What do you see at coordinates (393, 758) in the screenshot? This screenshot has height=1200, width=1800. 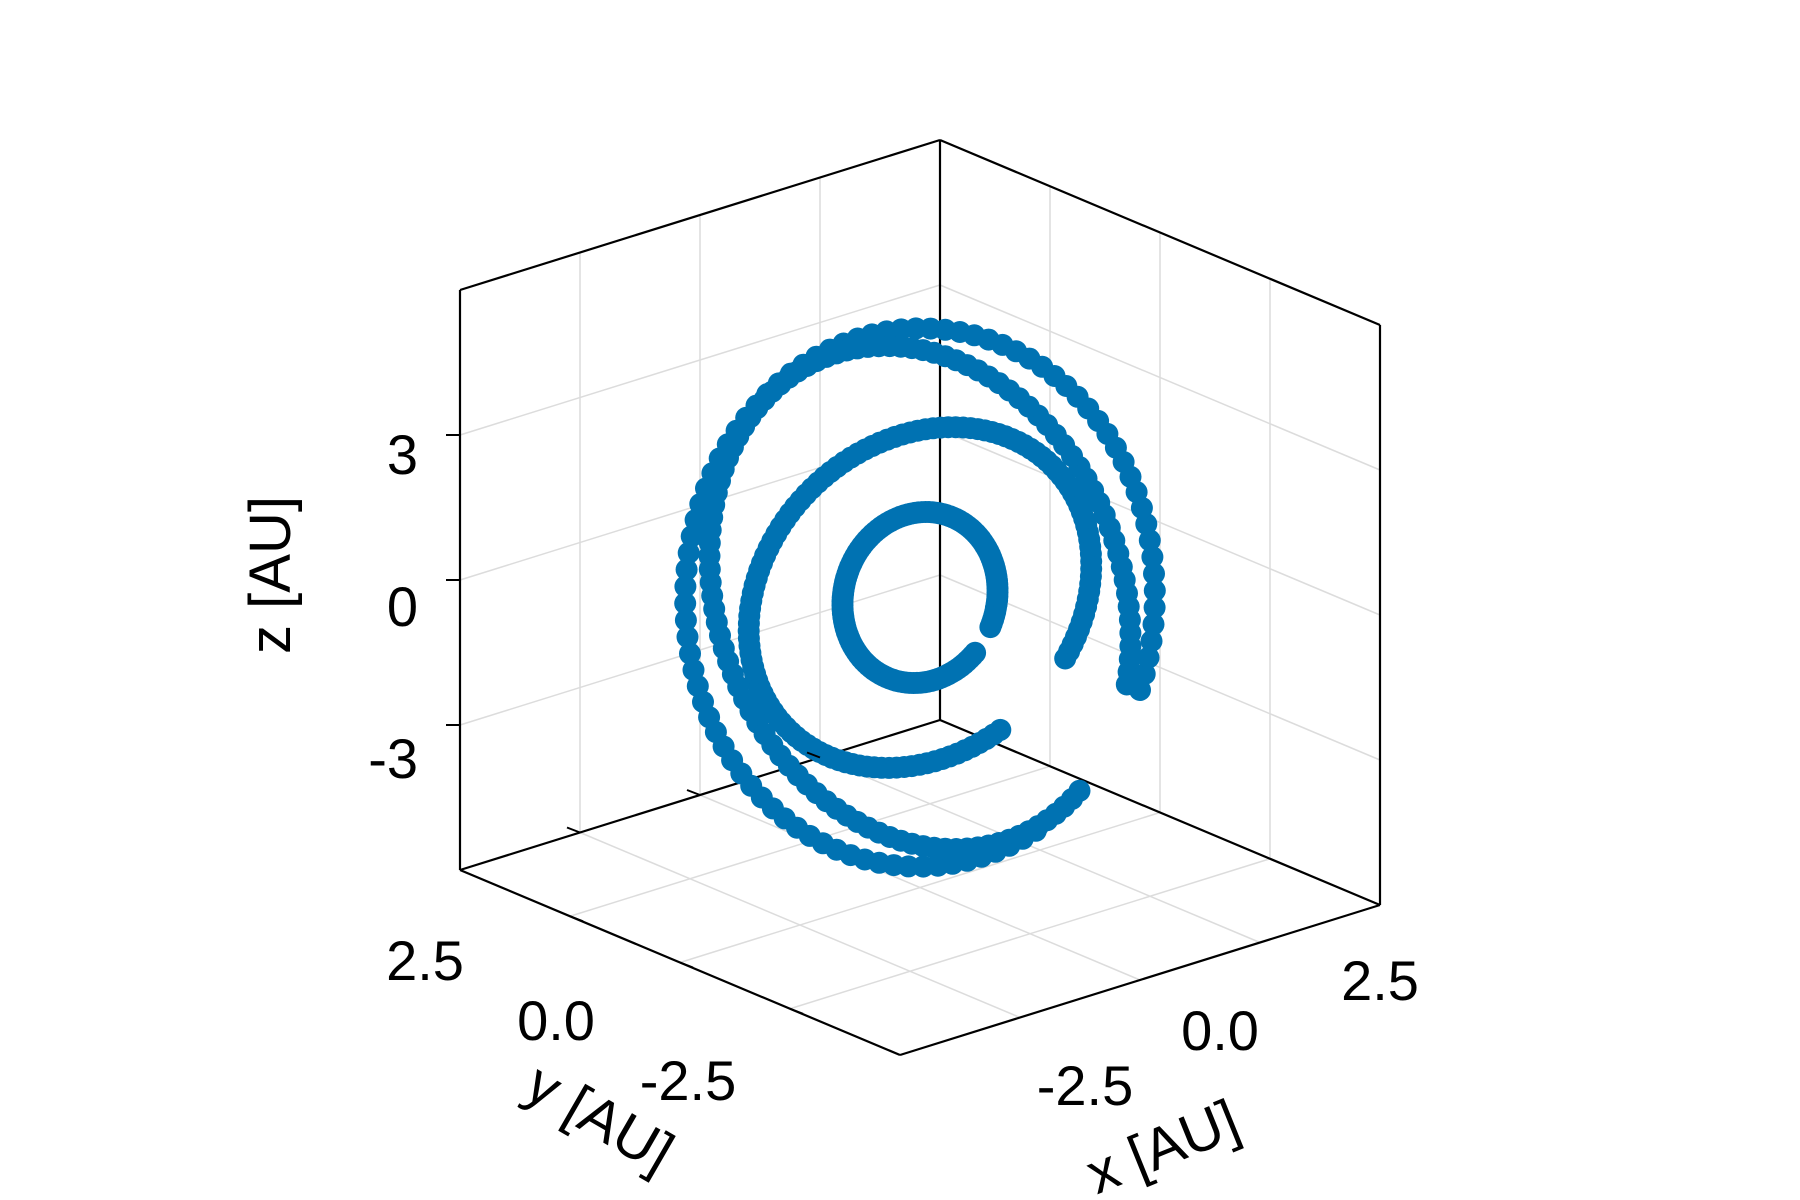 I see `z-tick-label: -3` at bounding box center [393, 758].